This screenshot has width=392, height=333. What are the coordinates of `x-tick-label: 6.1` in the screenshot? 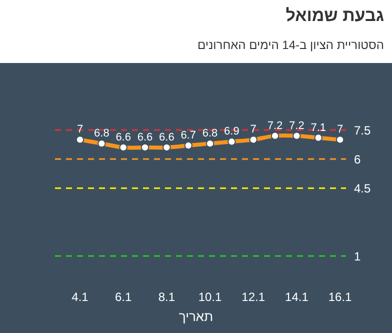 It's located at (123, 297).